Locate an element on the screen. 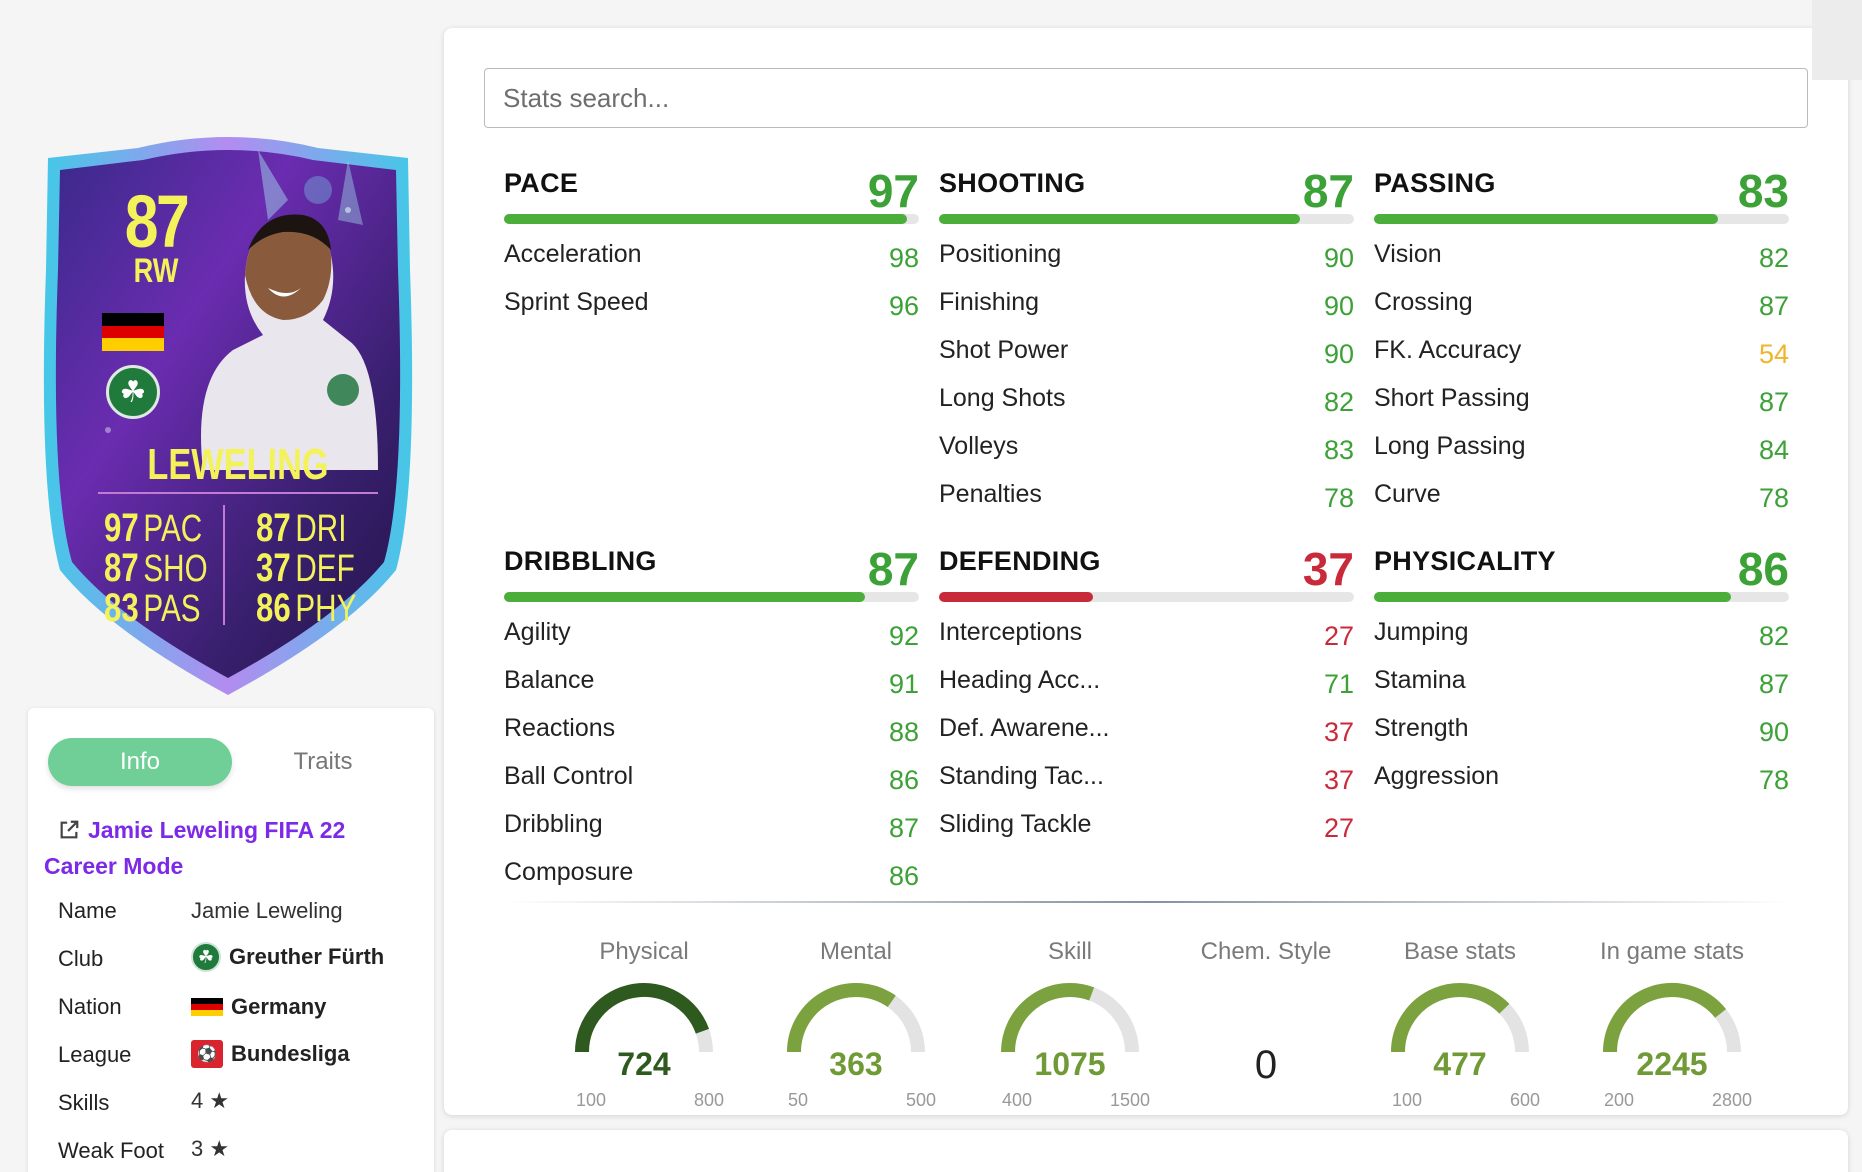 The width and height of the screenshot is (1862, 1172). attribute-row: Long Passing 84 is located at coordinates (1581, 442).